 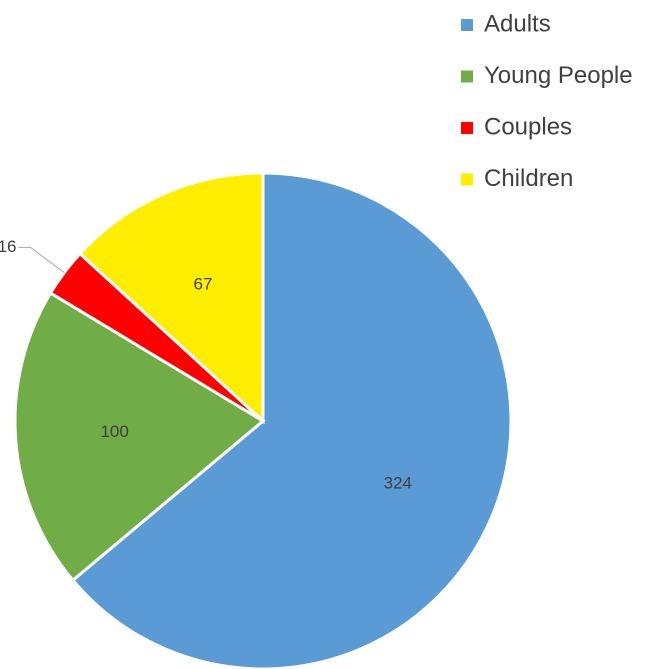 I want to click on legend-label: Couples, so click(x=528, y=126).